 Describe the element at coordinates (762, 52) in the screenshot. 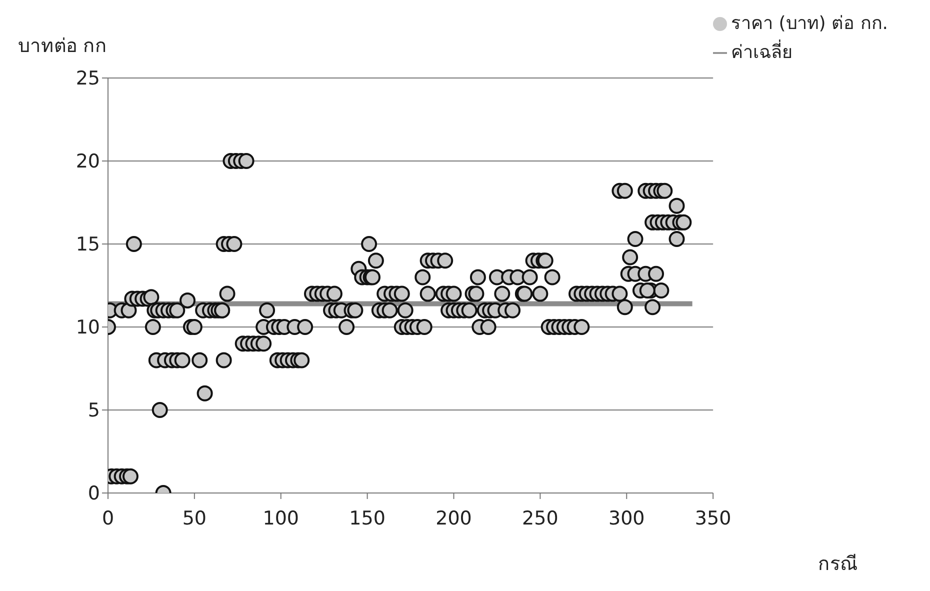

I see `legend-label: ค่าเฉลี่ย` at that location.